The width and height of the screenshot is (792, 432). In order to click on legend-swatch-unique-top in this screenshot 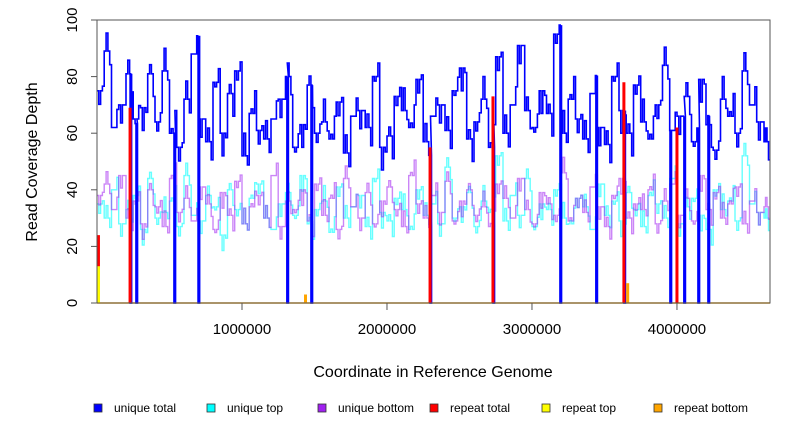, I will do `click(211, 408)`.